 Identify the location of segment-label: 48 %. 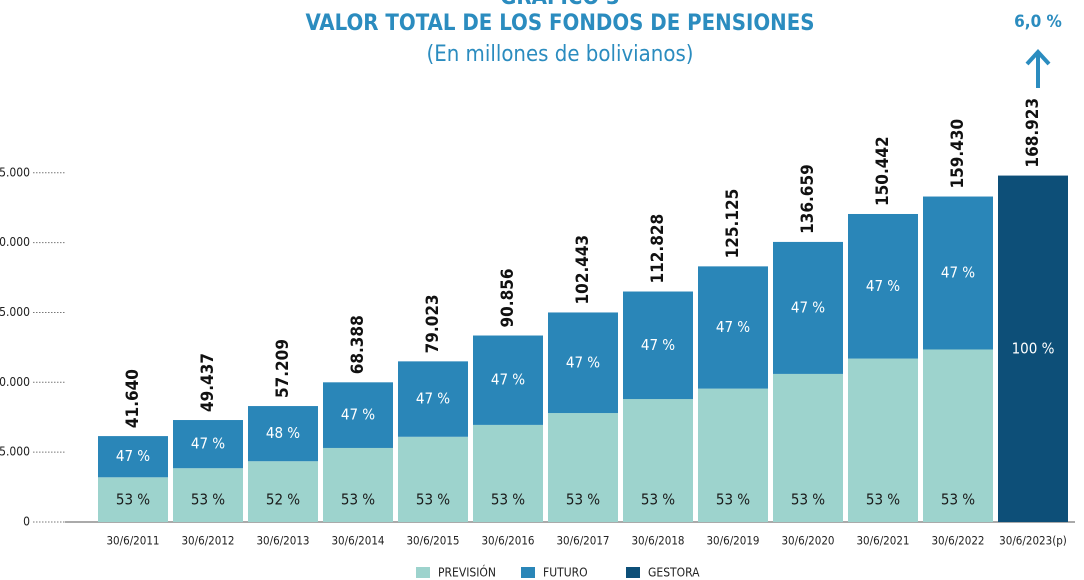
(283, 433).